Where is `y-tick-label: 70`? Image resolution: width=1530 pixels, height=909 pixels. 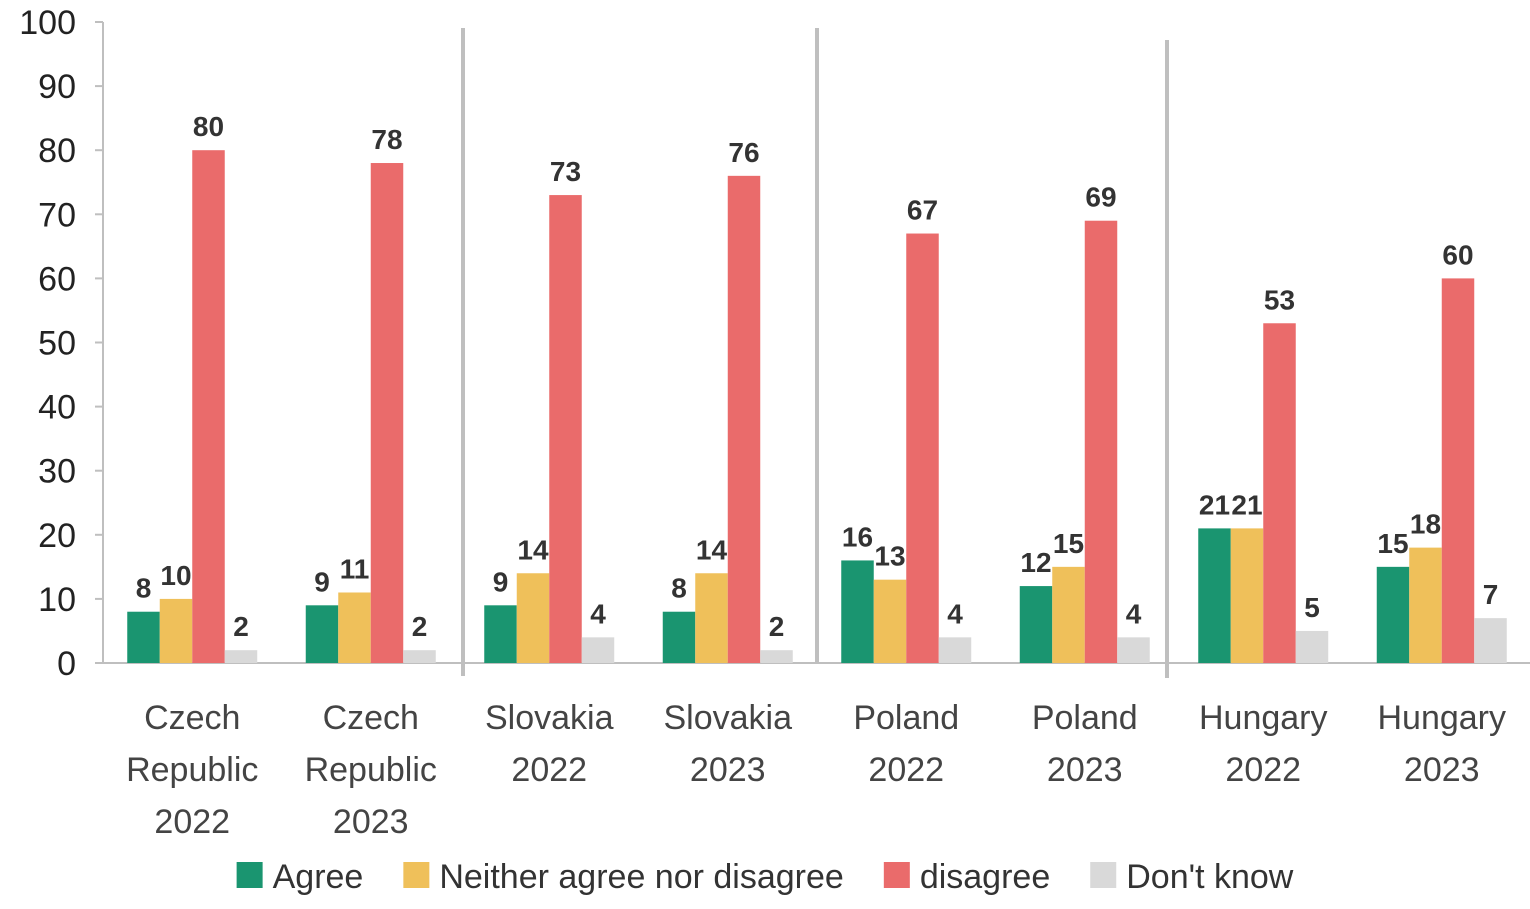 y-tick-label: 70 is located at coordinates (57, 215).